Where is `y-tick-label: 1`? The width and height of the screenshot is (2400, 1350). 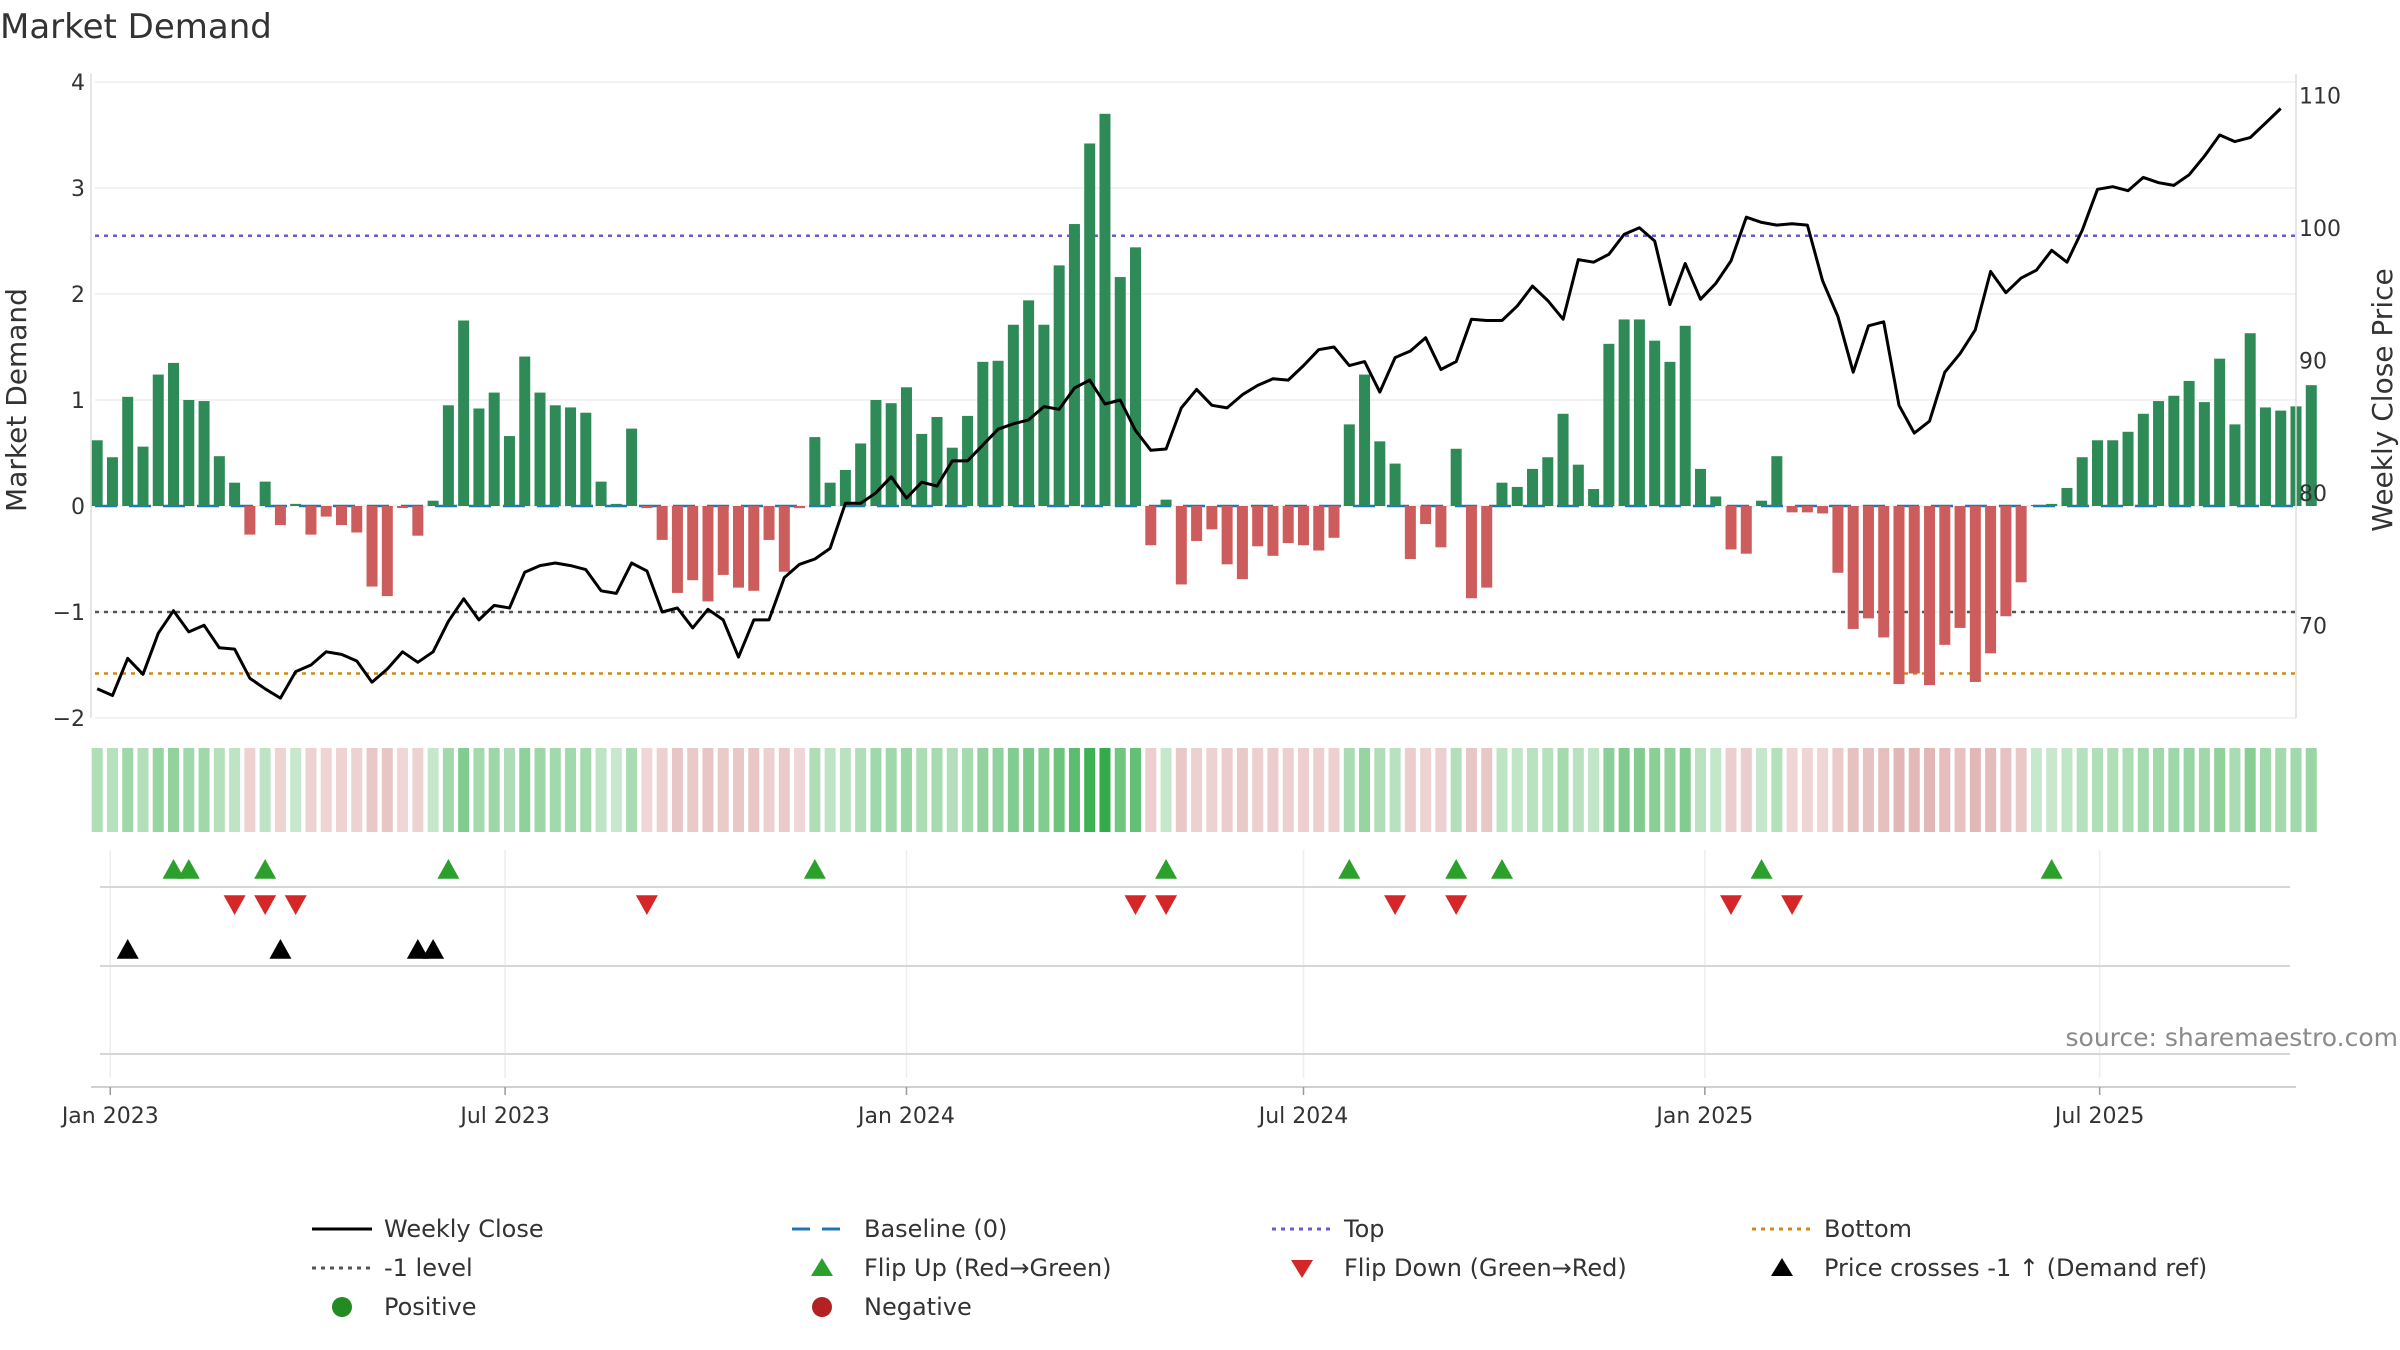 y-tick-label: 1 is located at coordinates (78, 401).